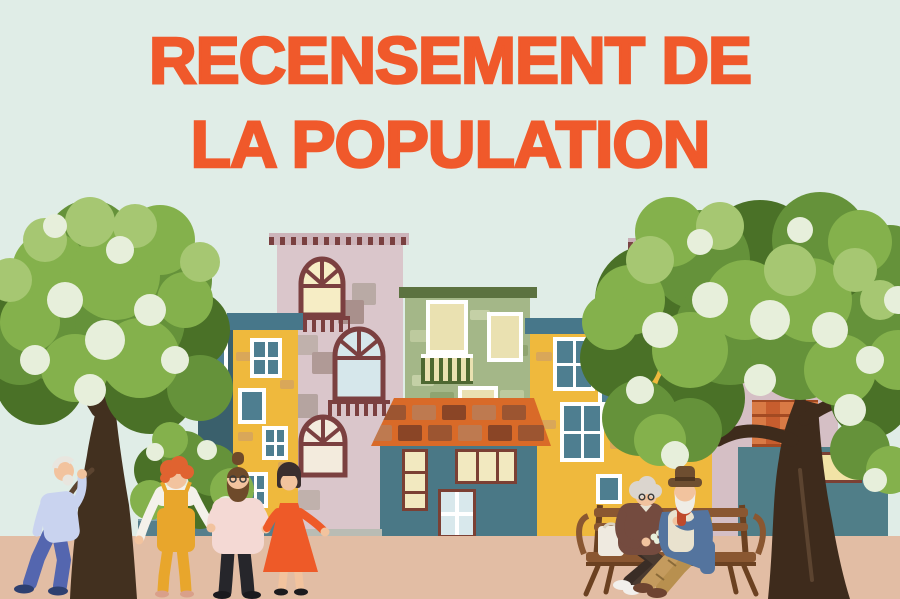 The width and height of the screenshot is (900, 599). I want to click on pink-building-left-cornice, so click(339, 239).